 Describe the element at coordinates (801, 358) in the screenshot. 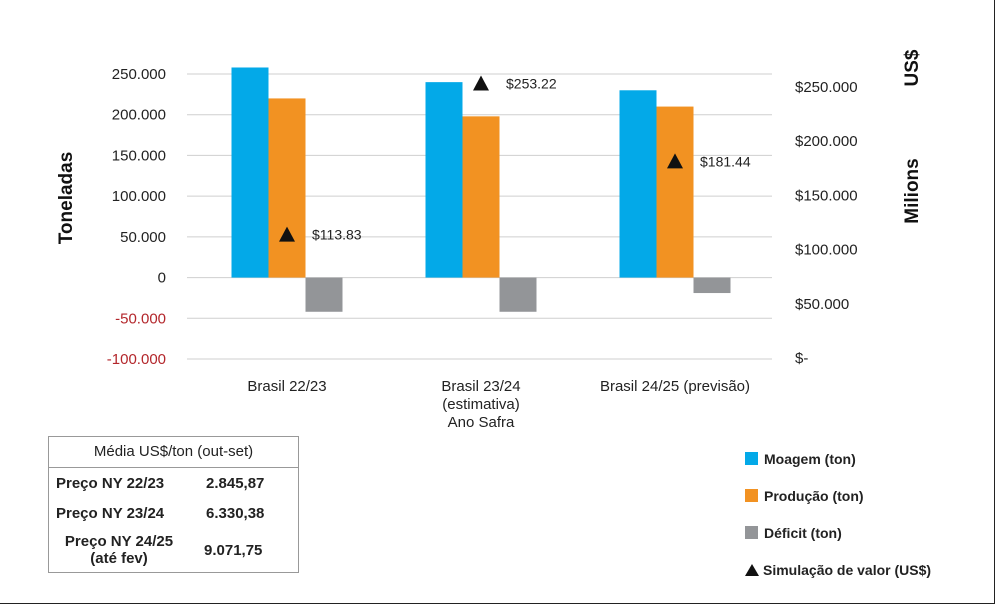

I see `y2-tick-label: $-` at that location.